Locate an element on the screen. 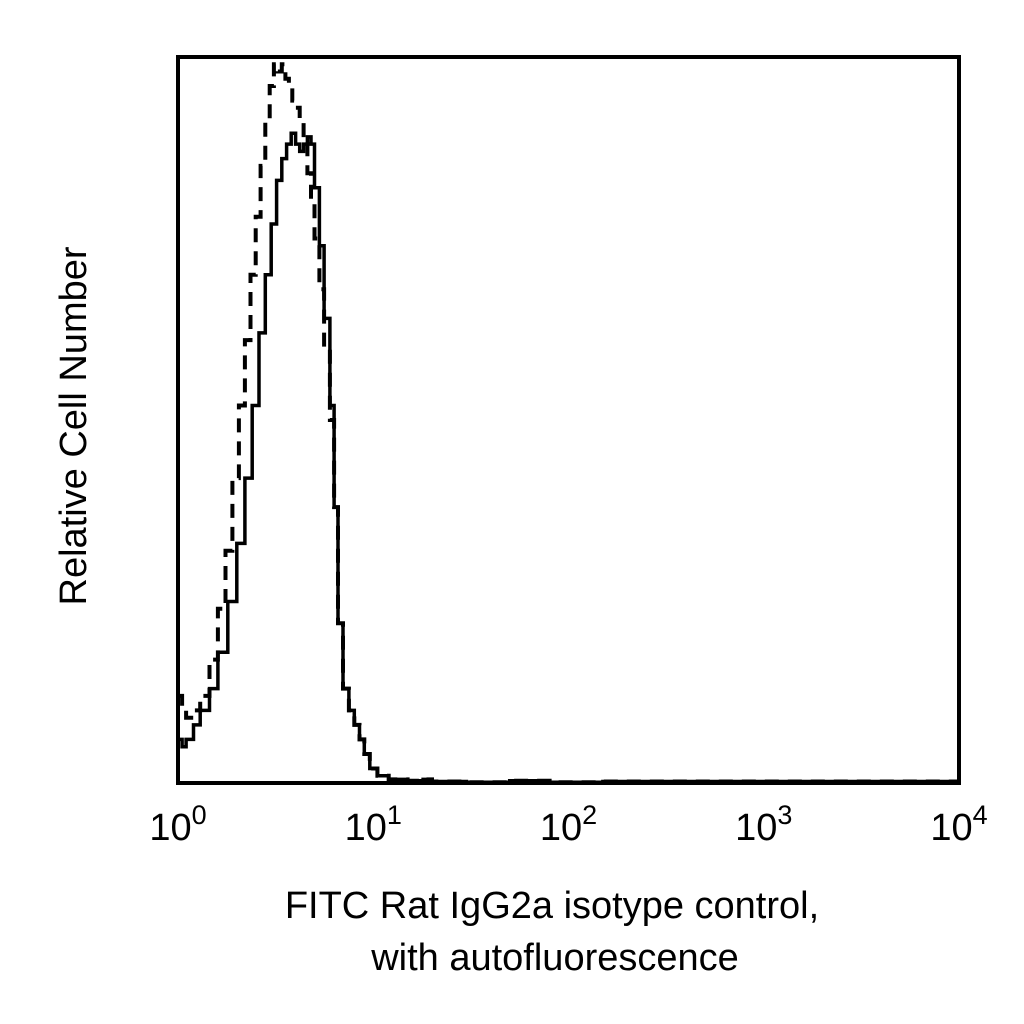 Image resolution: width=1024 pixels, height=1024 pixels. x-tick-label: 10⁰ is located at coordinates (177, 824).